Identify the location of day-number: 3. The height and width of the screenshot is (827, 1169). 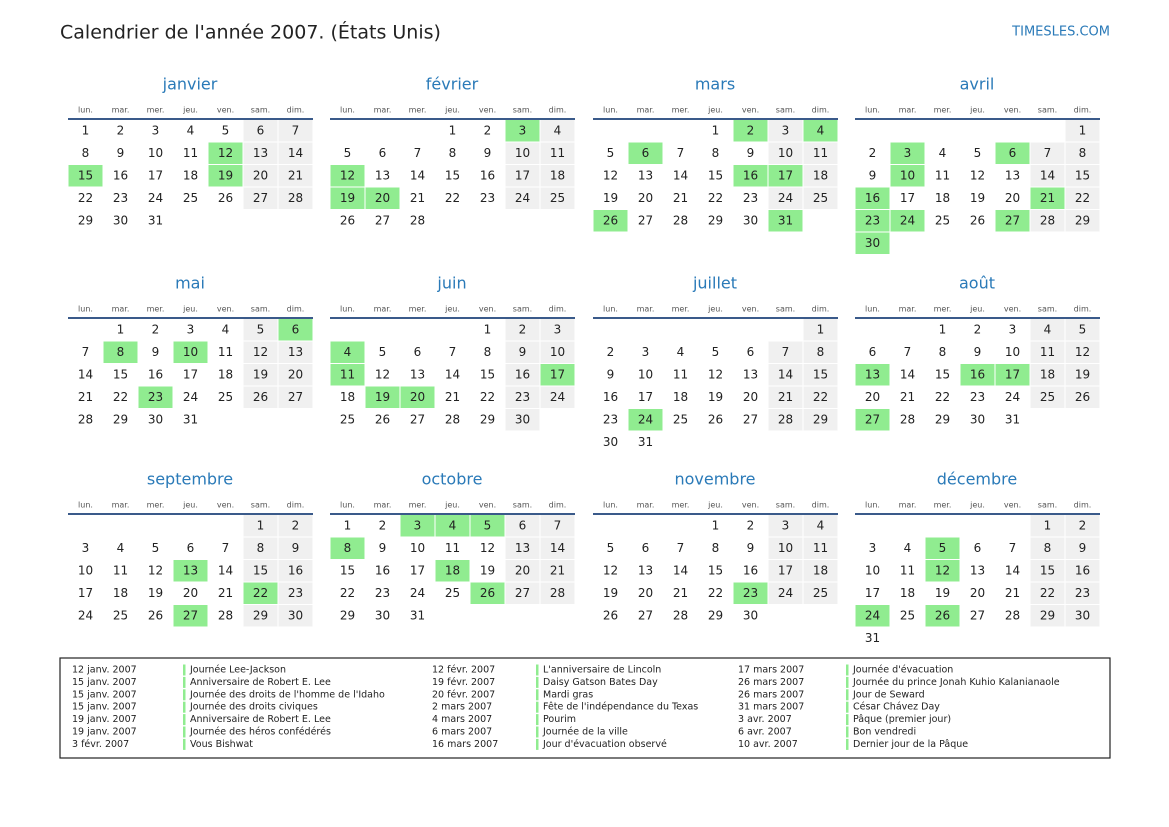
(786, 131).